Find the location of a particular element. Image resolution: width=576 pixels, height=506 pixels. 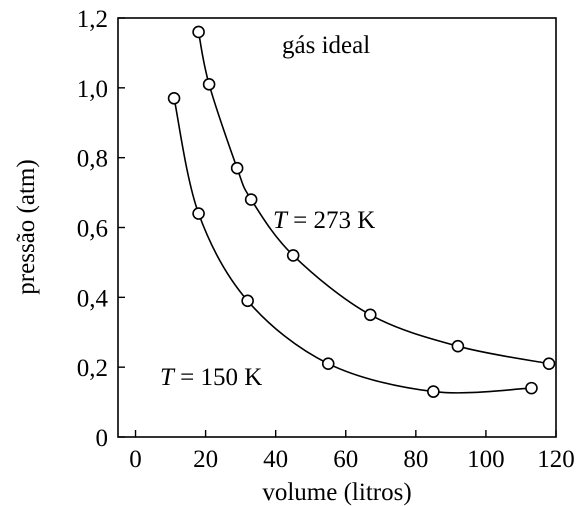

x-tick-label: 0 is located at coordinates (135, 459).